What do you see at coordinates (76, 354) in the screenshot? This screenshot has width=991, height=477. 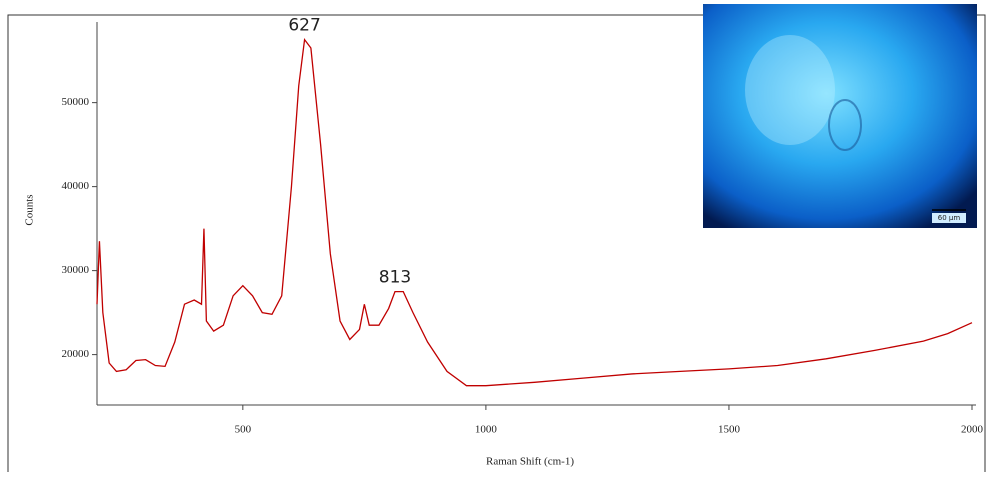 I see `y-tick-label: 20000` at bounding box center [76, 354].